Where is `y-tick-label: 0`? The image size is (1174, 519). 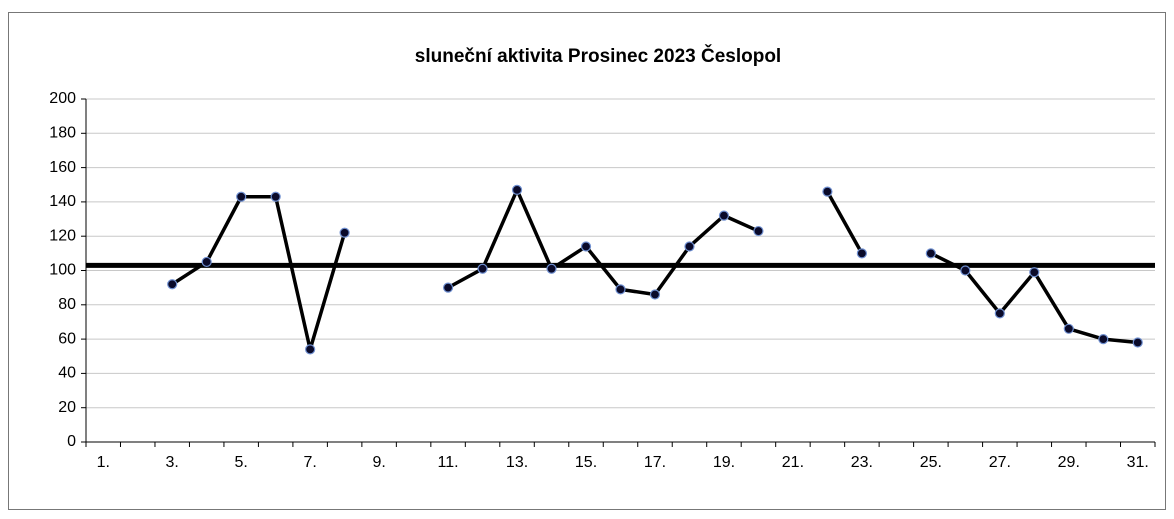 y-tick-label: 0 is located at coordinates (71, 441).